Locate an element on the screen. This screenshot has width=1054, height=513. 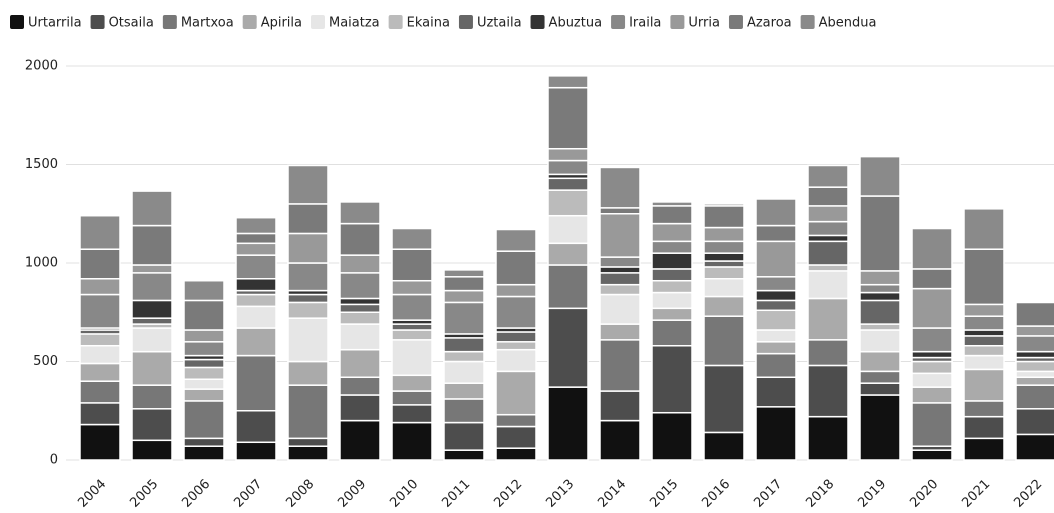
x-tick-label: 2004 is located at coordinates (92, 493).